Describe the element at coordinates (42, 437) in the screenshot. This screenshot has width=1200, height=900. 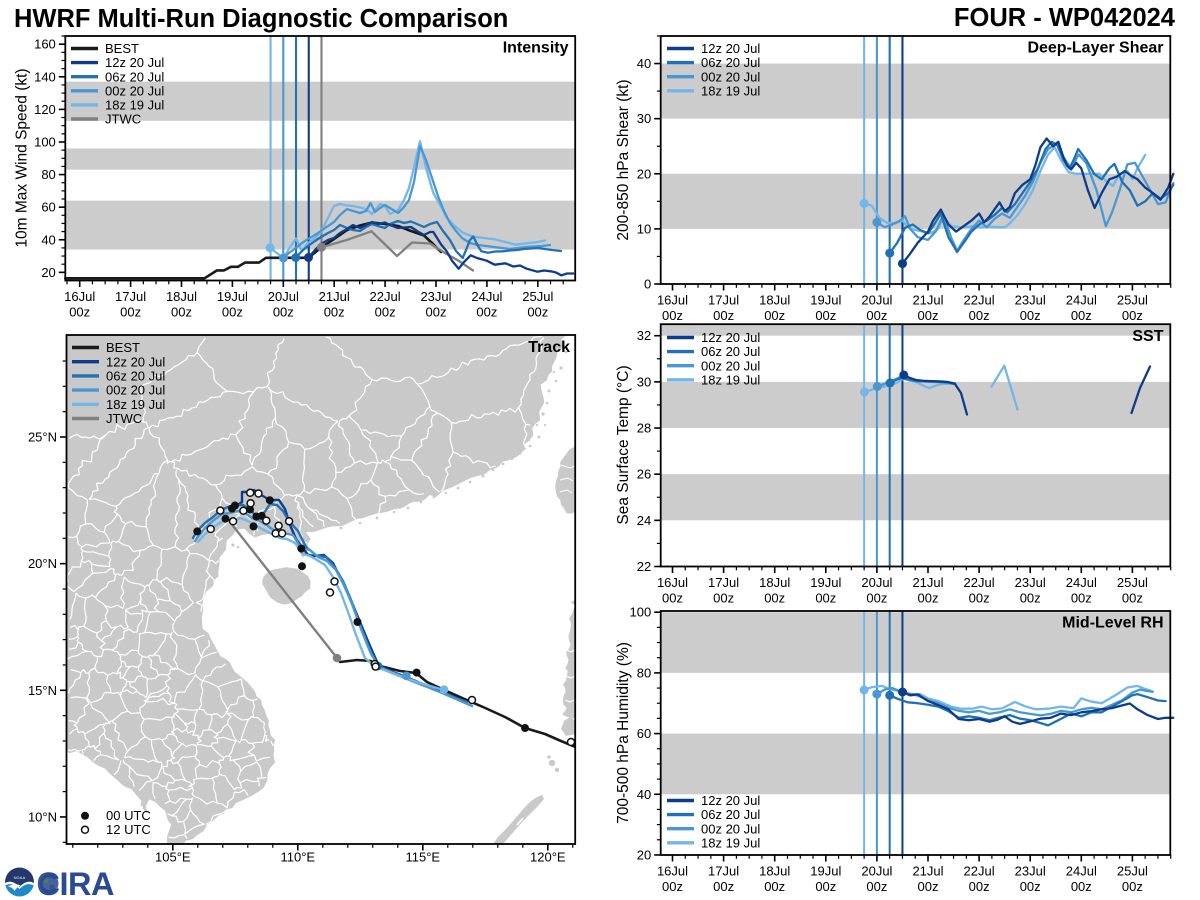
I see `svg-text: 25°N` at that location.